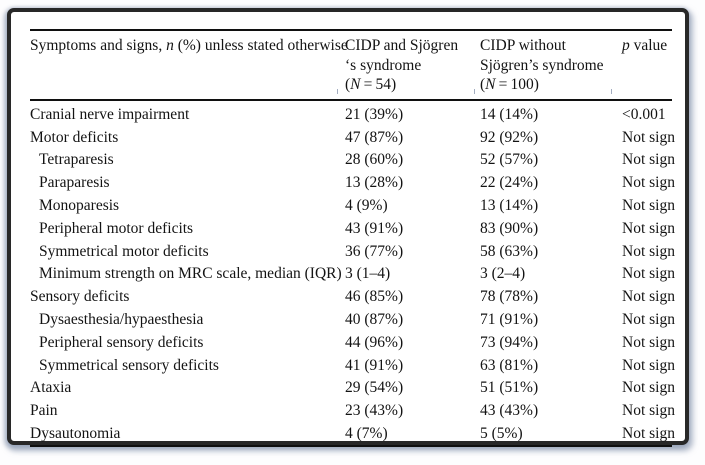  I want to click on cidp-without-value-cell: 92 (92%), so click(509, 137).